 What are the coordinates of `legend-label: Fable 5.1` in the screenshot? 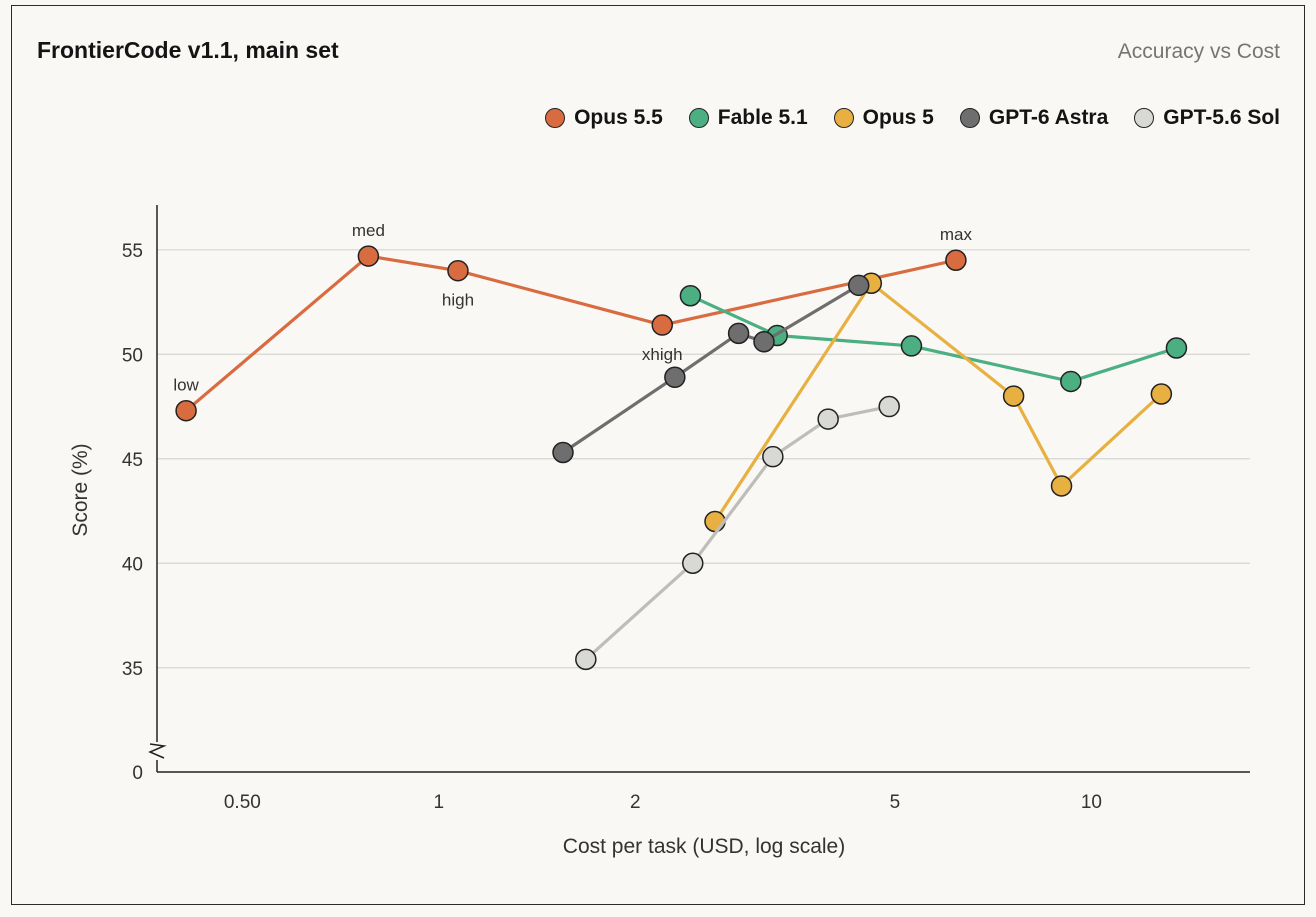 It's located at (762, 117).